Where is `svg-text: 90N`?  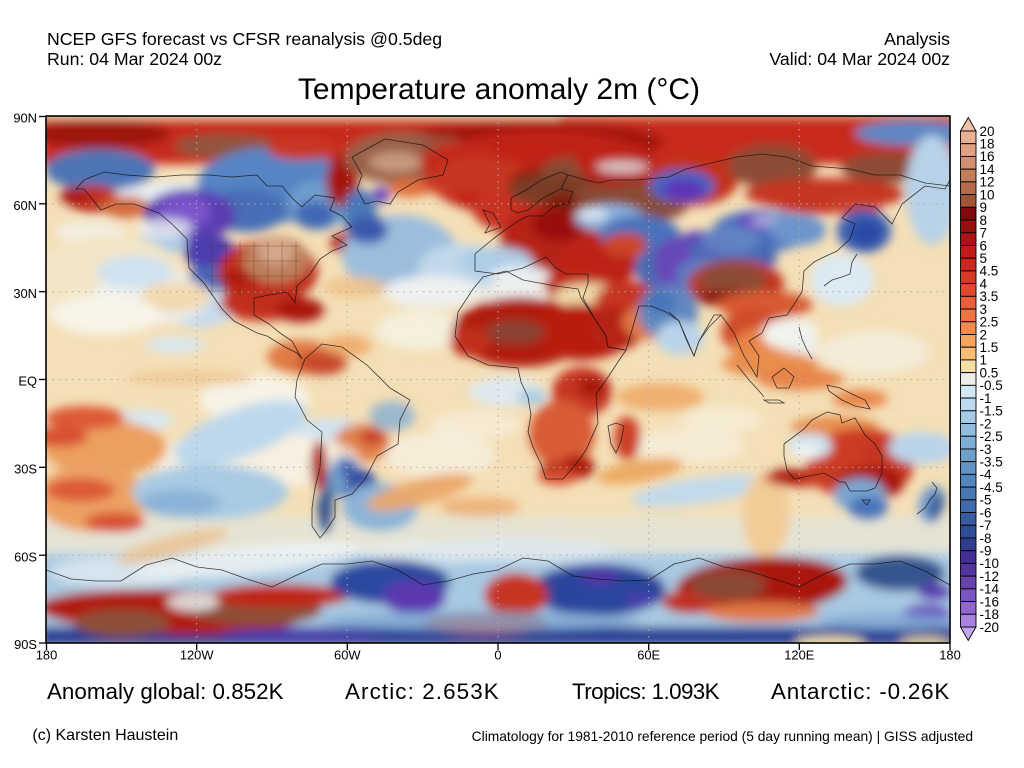
svg-text: 90N is located at coordinates (25, 118).